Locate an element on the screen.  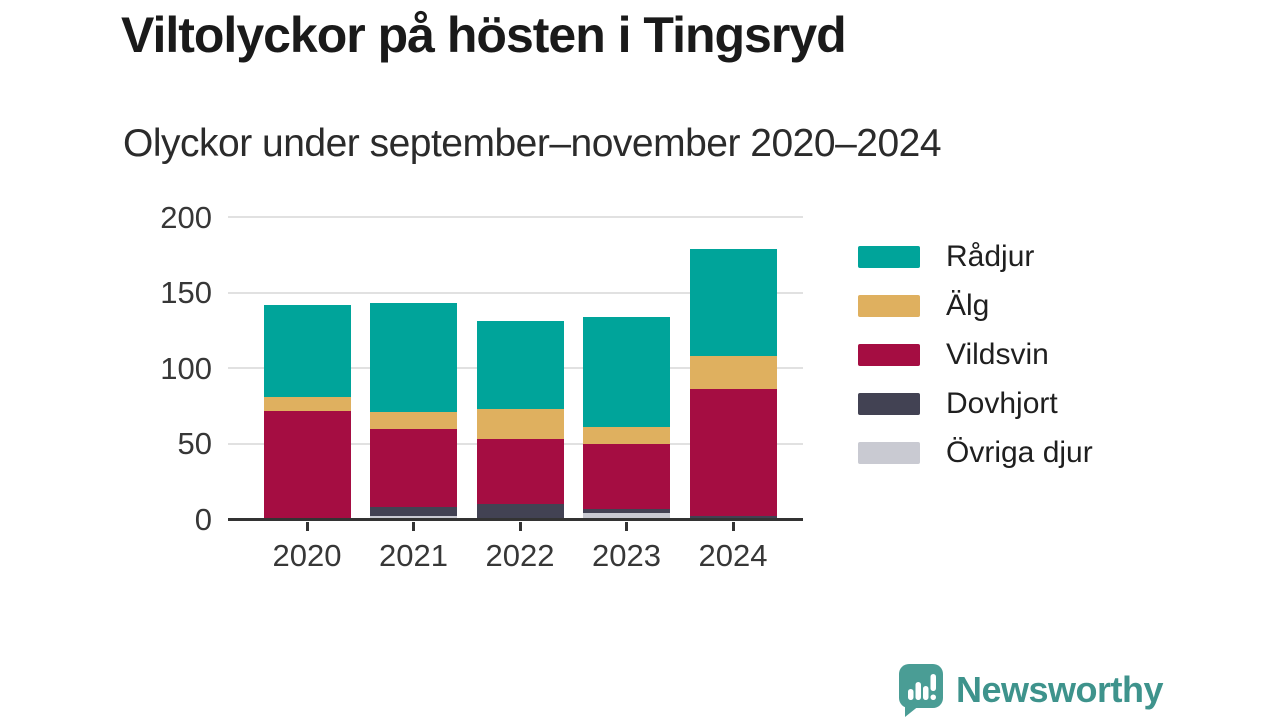
bar-segment-alg-2020 is located at coordinates (307, 403).